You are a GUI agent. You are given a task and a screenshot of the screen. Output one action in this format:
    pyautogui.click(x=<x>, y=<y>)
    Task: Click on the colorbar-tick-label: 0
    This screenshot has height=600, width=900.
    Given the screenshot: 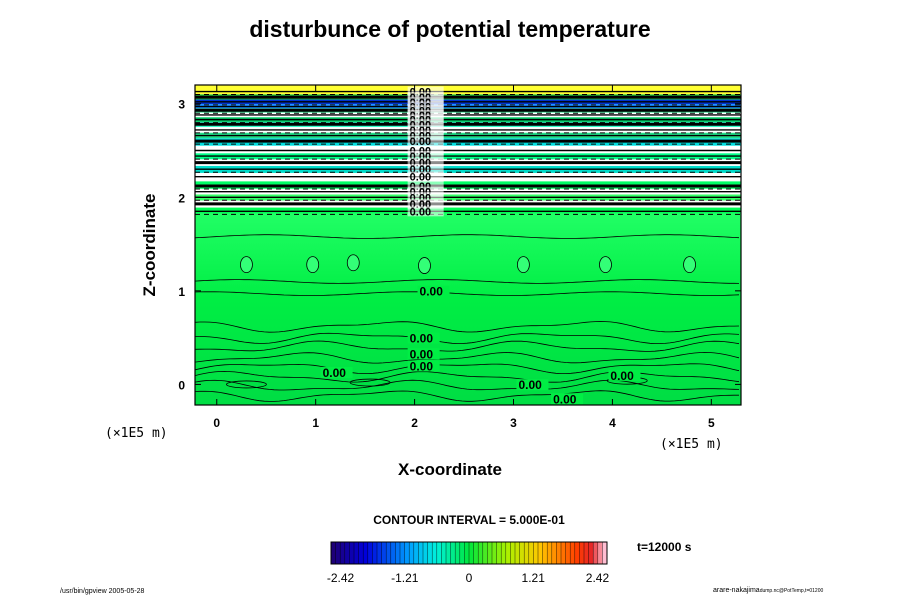 What is the action you would take?
    pyautogui.click(x=469, y=578)
    